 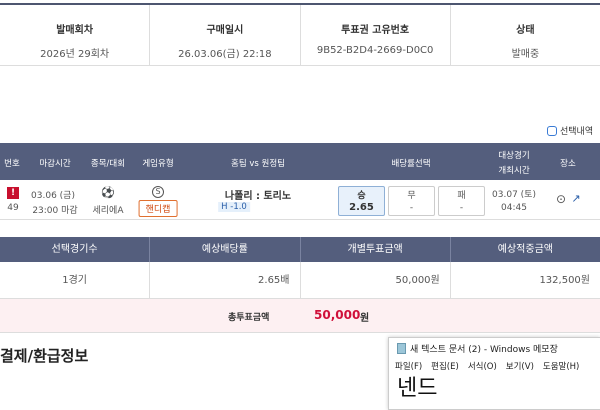 I want to click on alert-icon: !, so click(x=13, y=193).